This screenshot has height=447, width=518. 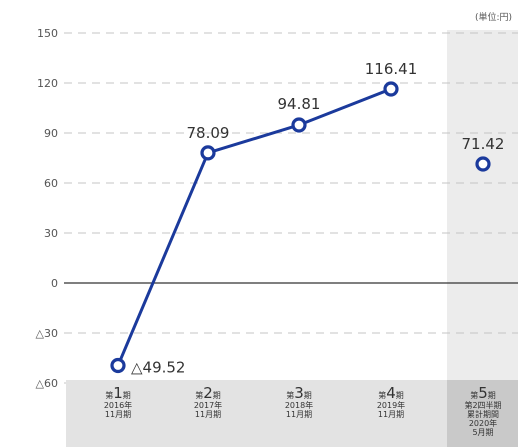 I want to click on y-tick-label: 120, so click(x=47, y=83).